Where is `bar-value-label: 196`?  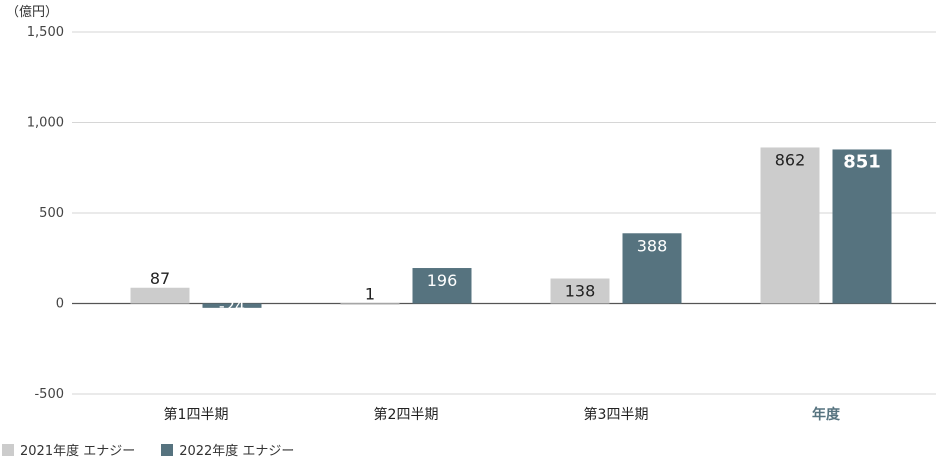 bar-value-label: 196 is located at coordinates (442, 280).